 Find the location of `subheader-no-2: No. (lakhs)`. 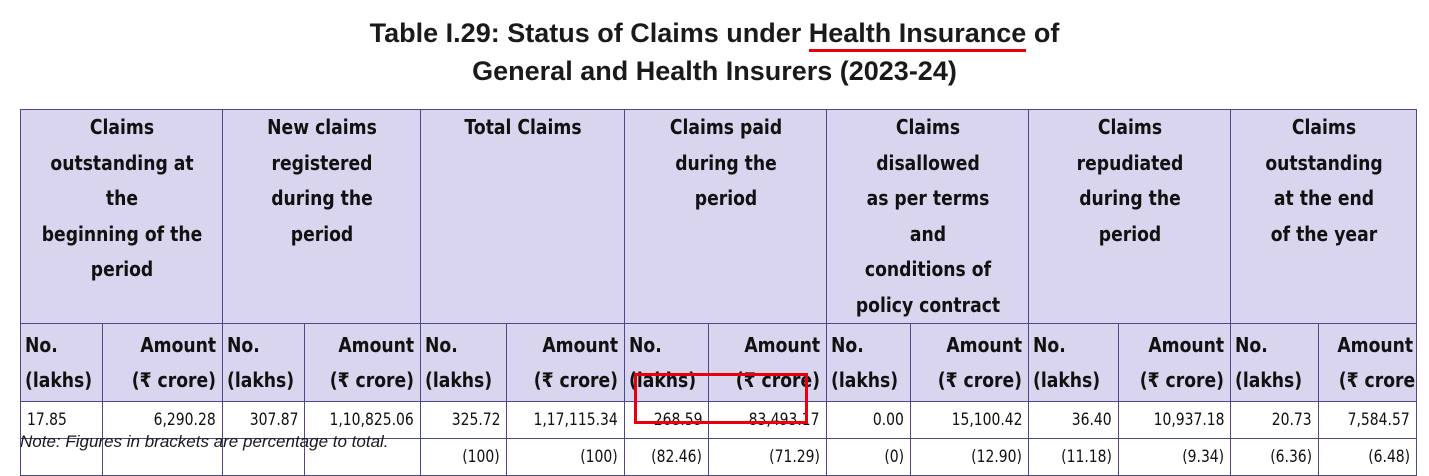

subheader-no-2: No. (lakhs) is located at coordinates (463, 362).